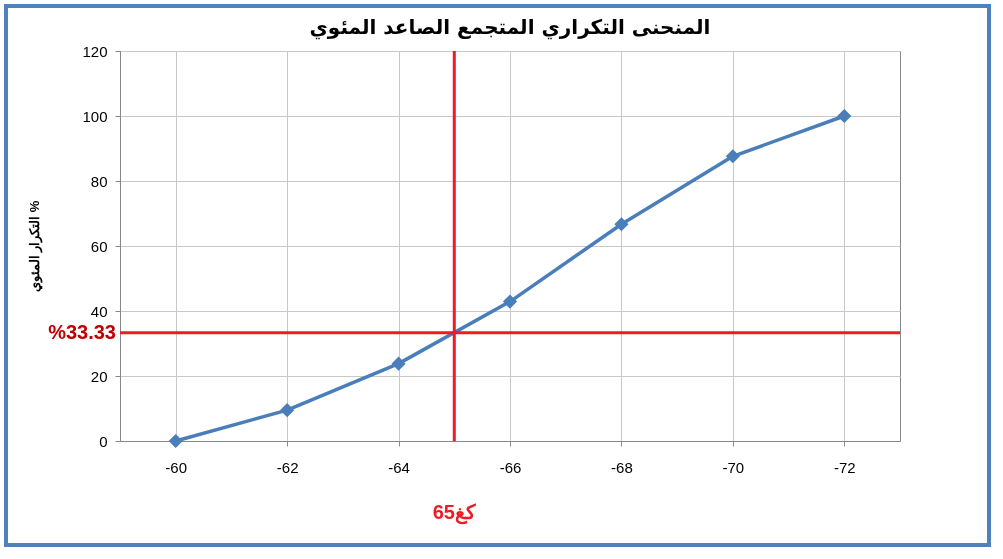 Image resolution: width=1003 pixels, height=559 pixels. Describe the element at coordinates (103, 441) in the screenshot. I see `y-tick-label: 0` at that location.